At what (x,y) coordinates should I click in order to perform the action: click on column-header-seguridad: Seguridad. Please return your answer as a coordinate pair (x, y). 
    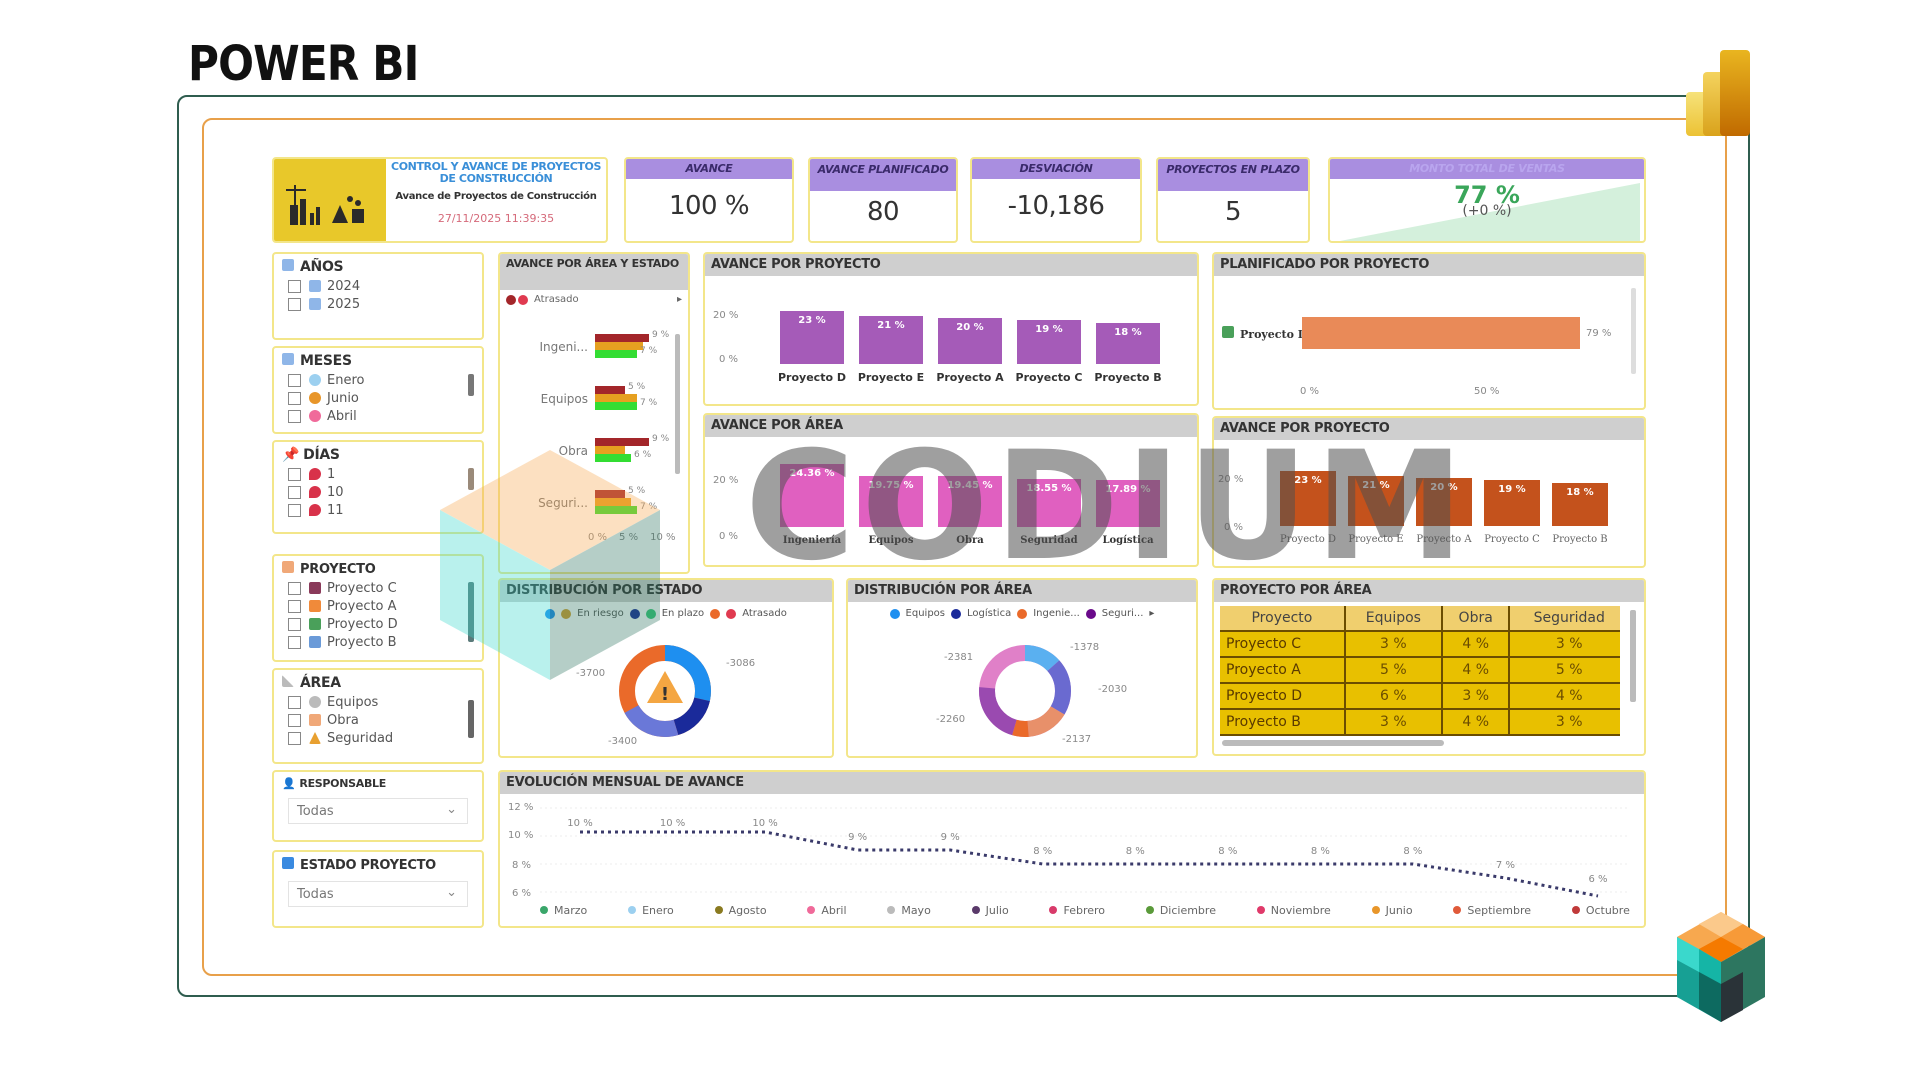
    Looking at the image, I should click on (1564, 619).